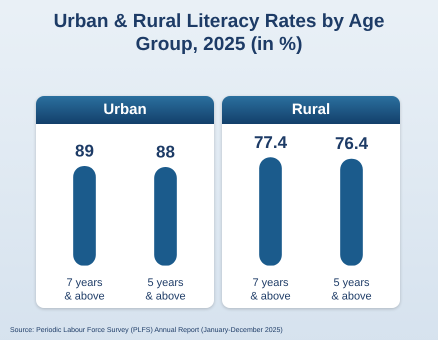 The image size is (438, 340). Describe the element at coordinates (219, 33) in the screenshot. I see `text: Urban & Rural Literacy Rates by Age Group, 2025 (in %)` at that location.